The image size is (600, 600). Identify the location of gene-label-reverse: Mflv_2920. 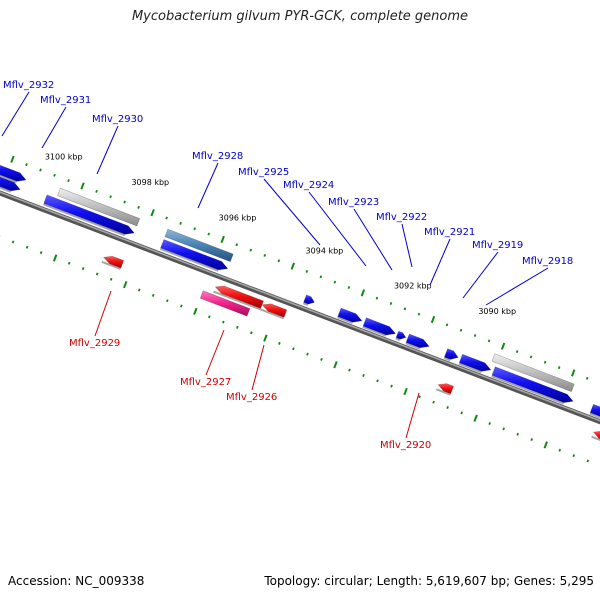
(405, 445).